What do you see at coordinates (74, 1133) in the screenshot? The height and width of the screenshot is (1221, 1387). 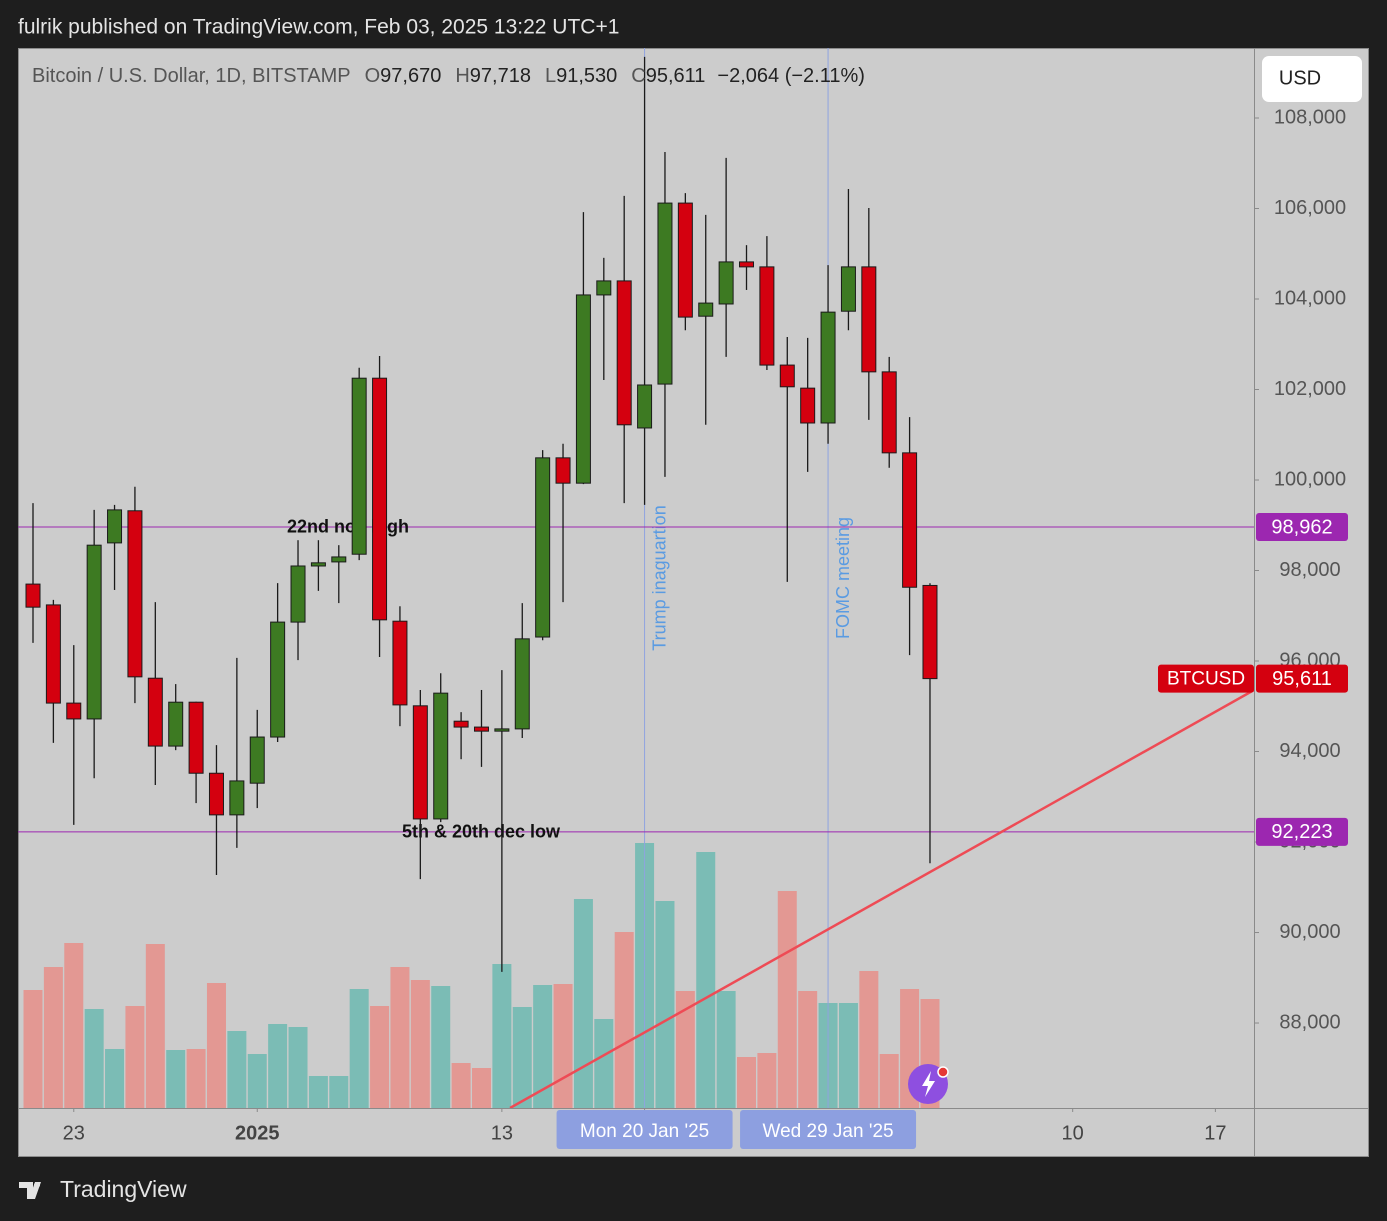 I see `x-tick-label: 23` at bounding box center [74, 1133].